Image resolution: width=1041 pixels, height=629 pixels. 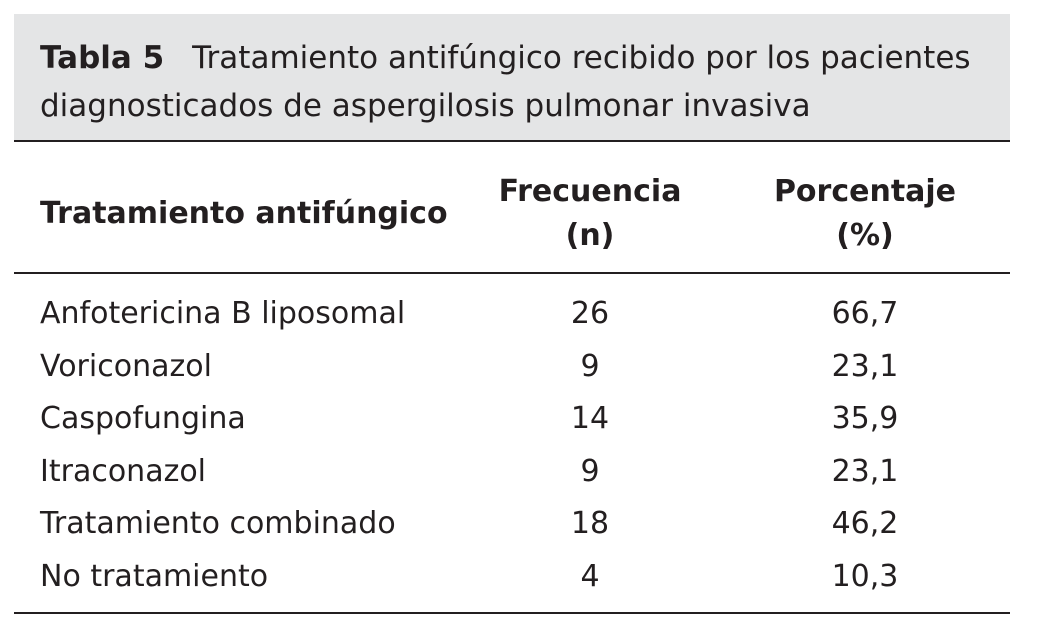 I want to click on treatment-cell: Tratamiento combinado, so click(x=218, y=523).